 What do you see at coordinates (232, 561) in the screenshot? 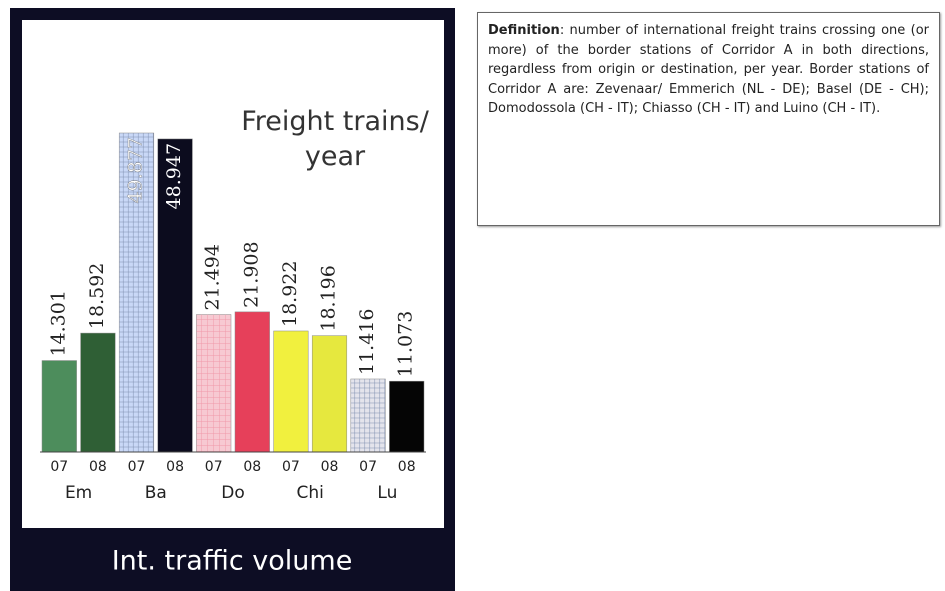
I see `footer: Int. traffic volume` at bounding box center [232, 561].